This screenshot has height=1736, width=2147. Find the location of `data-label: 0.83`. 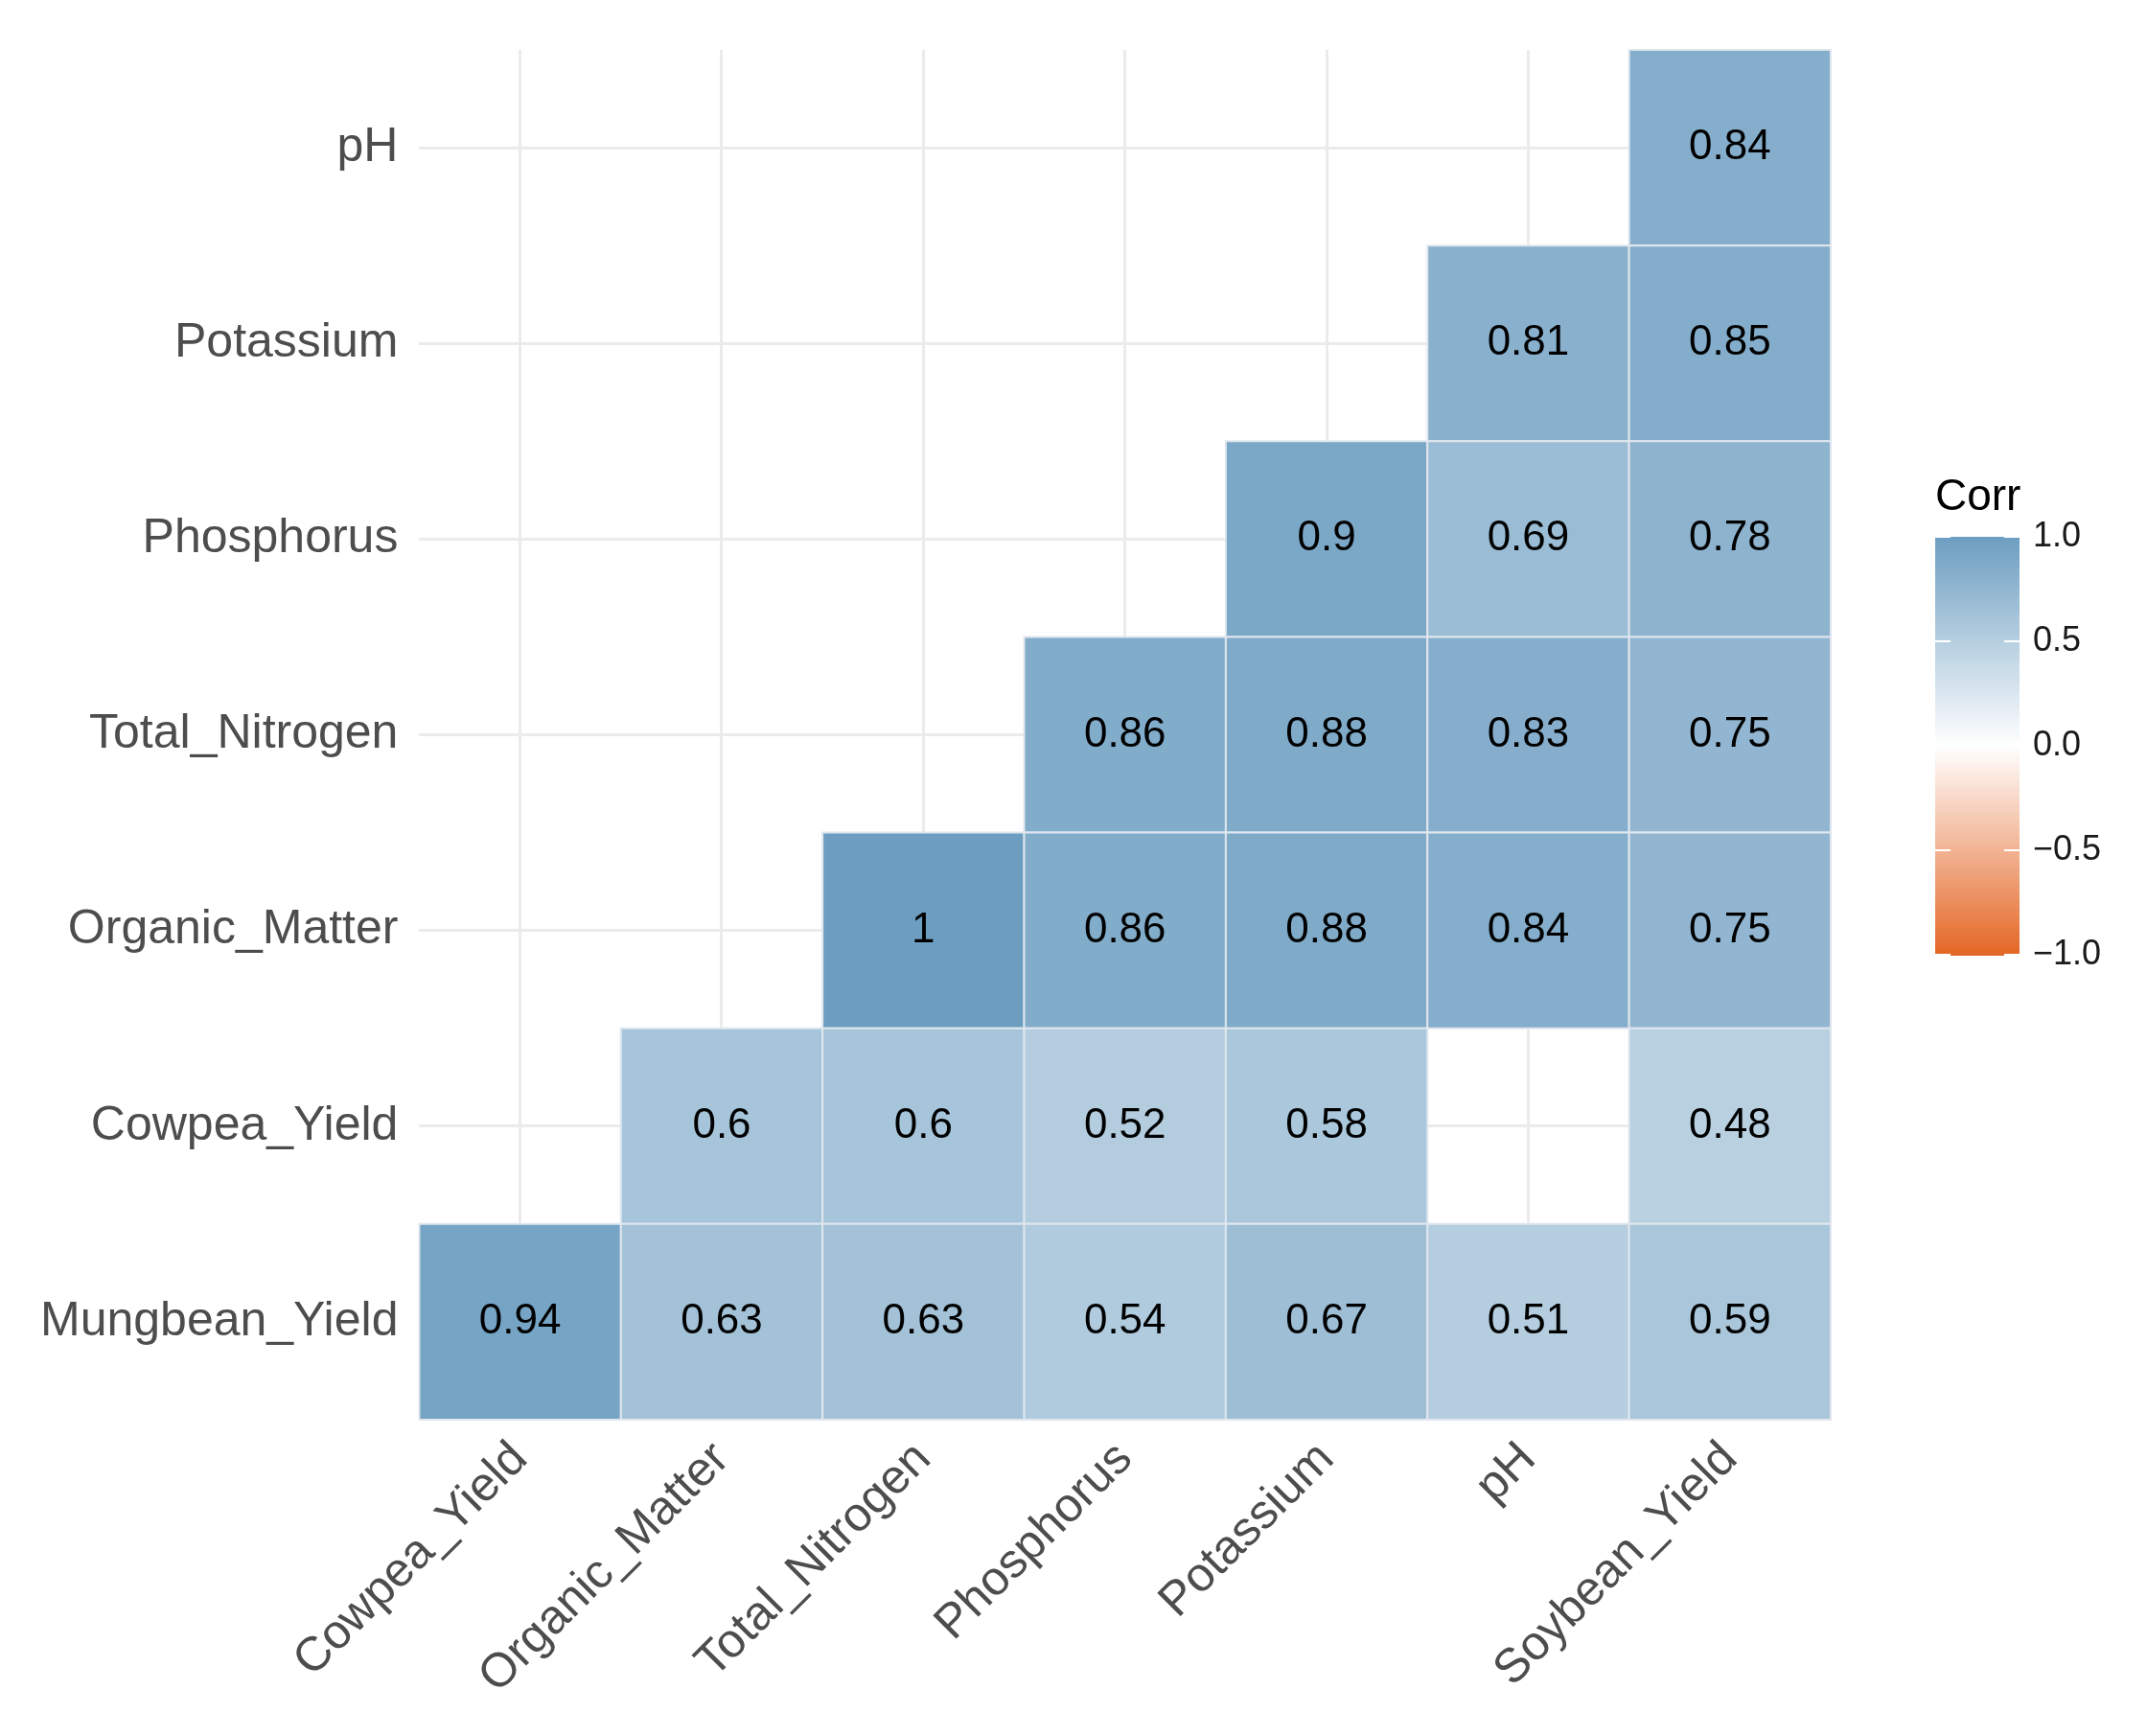

data-label: 0.83 is located at coordinates (1528, 731).